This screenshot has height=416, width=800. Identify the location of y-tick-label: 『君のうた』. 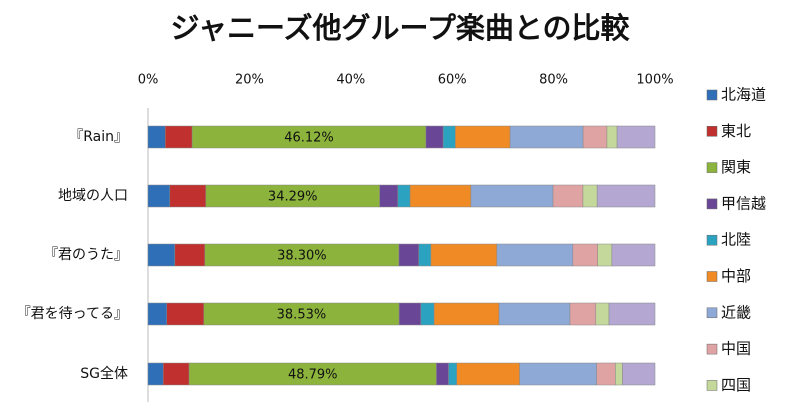
(86, 255).